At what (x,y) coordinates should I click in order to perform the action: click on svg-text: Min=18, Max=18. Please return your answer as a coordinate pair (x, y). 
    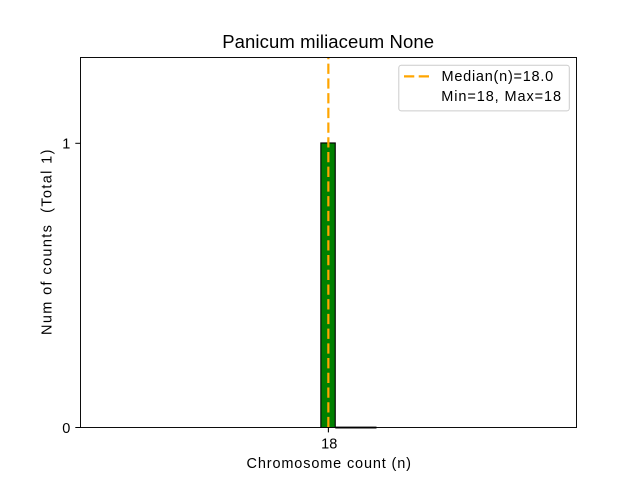
    Looking at the image, I should click on (501, 97).